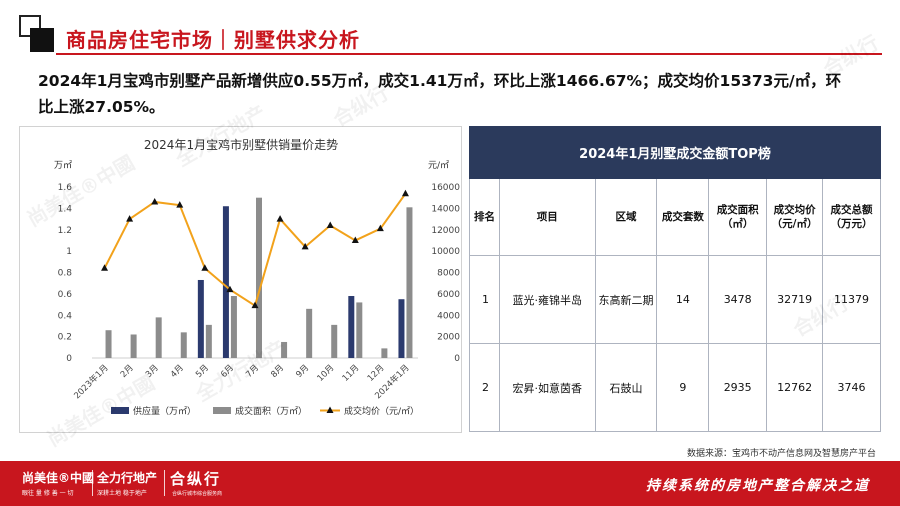  Describe the element at coordinates (65, 188) in the screenshot. I see `y-left-tick-label: 1.6` at that location.